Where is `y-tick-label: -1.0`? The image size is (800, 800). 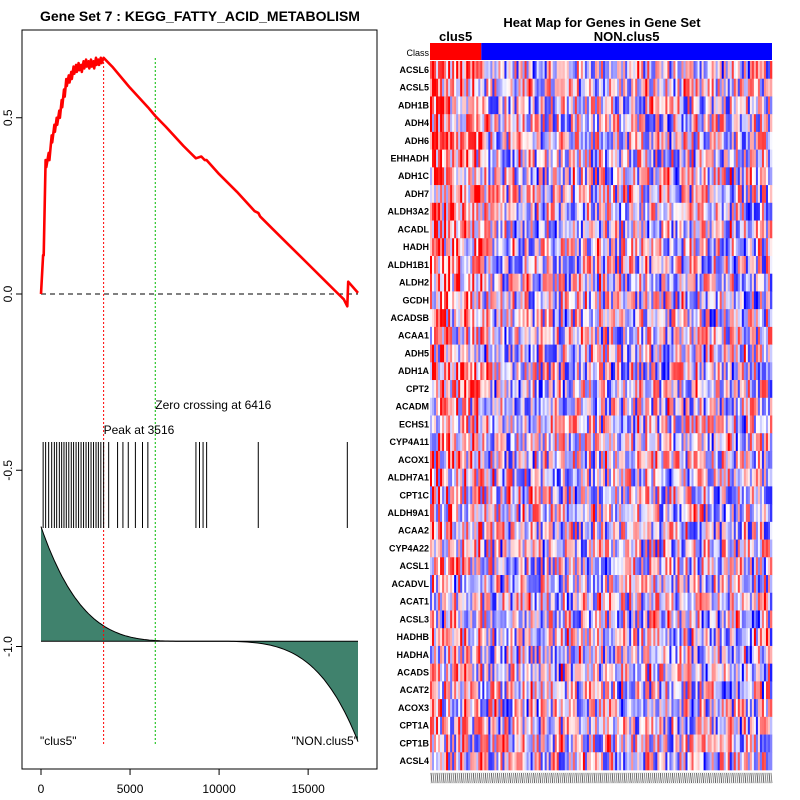
y-tick-label: -1.0 is located at coordinates (8, 646).